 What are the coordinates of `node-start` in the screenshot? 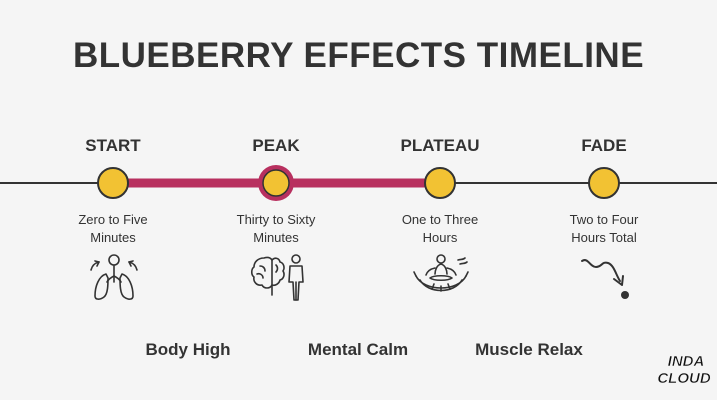 It's located at (113, 183).